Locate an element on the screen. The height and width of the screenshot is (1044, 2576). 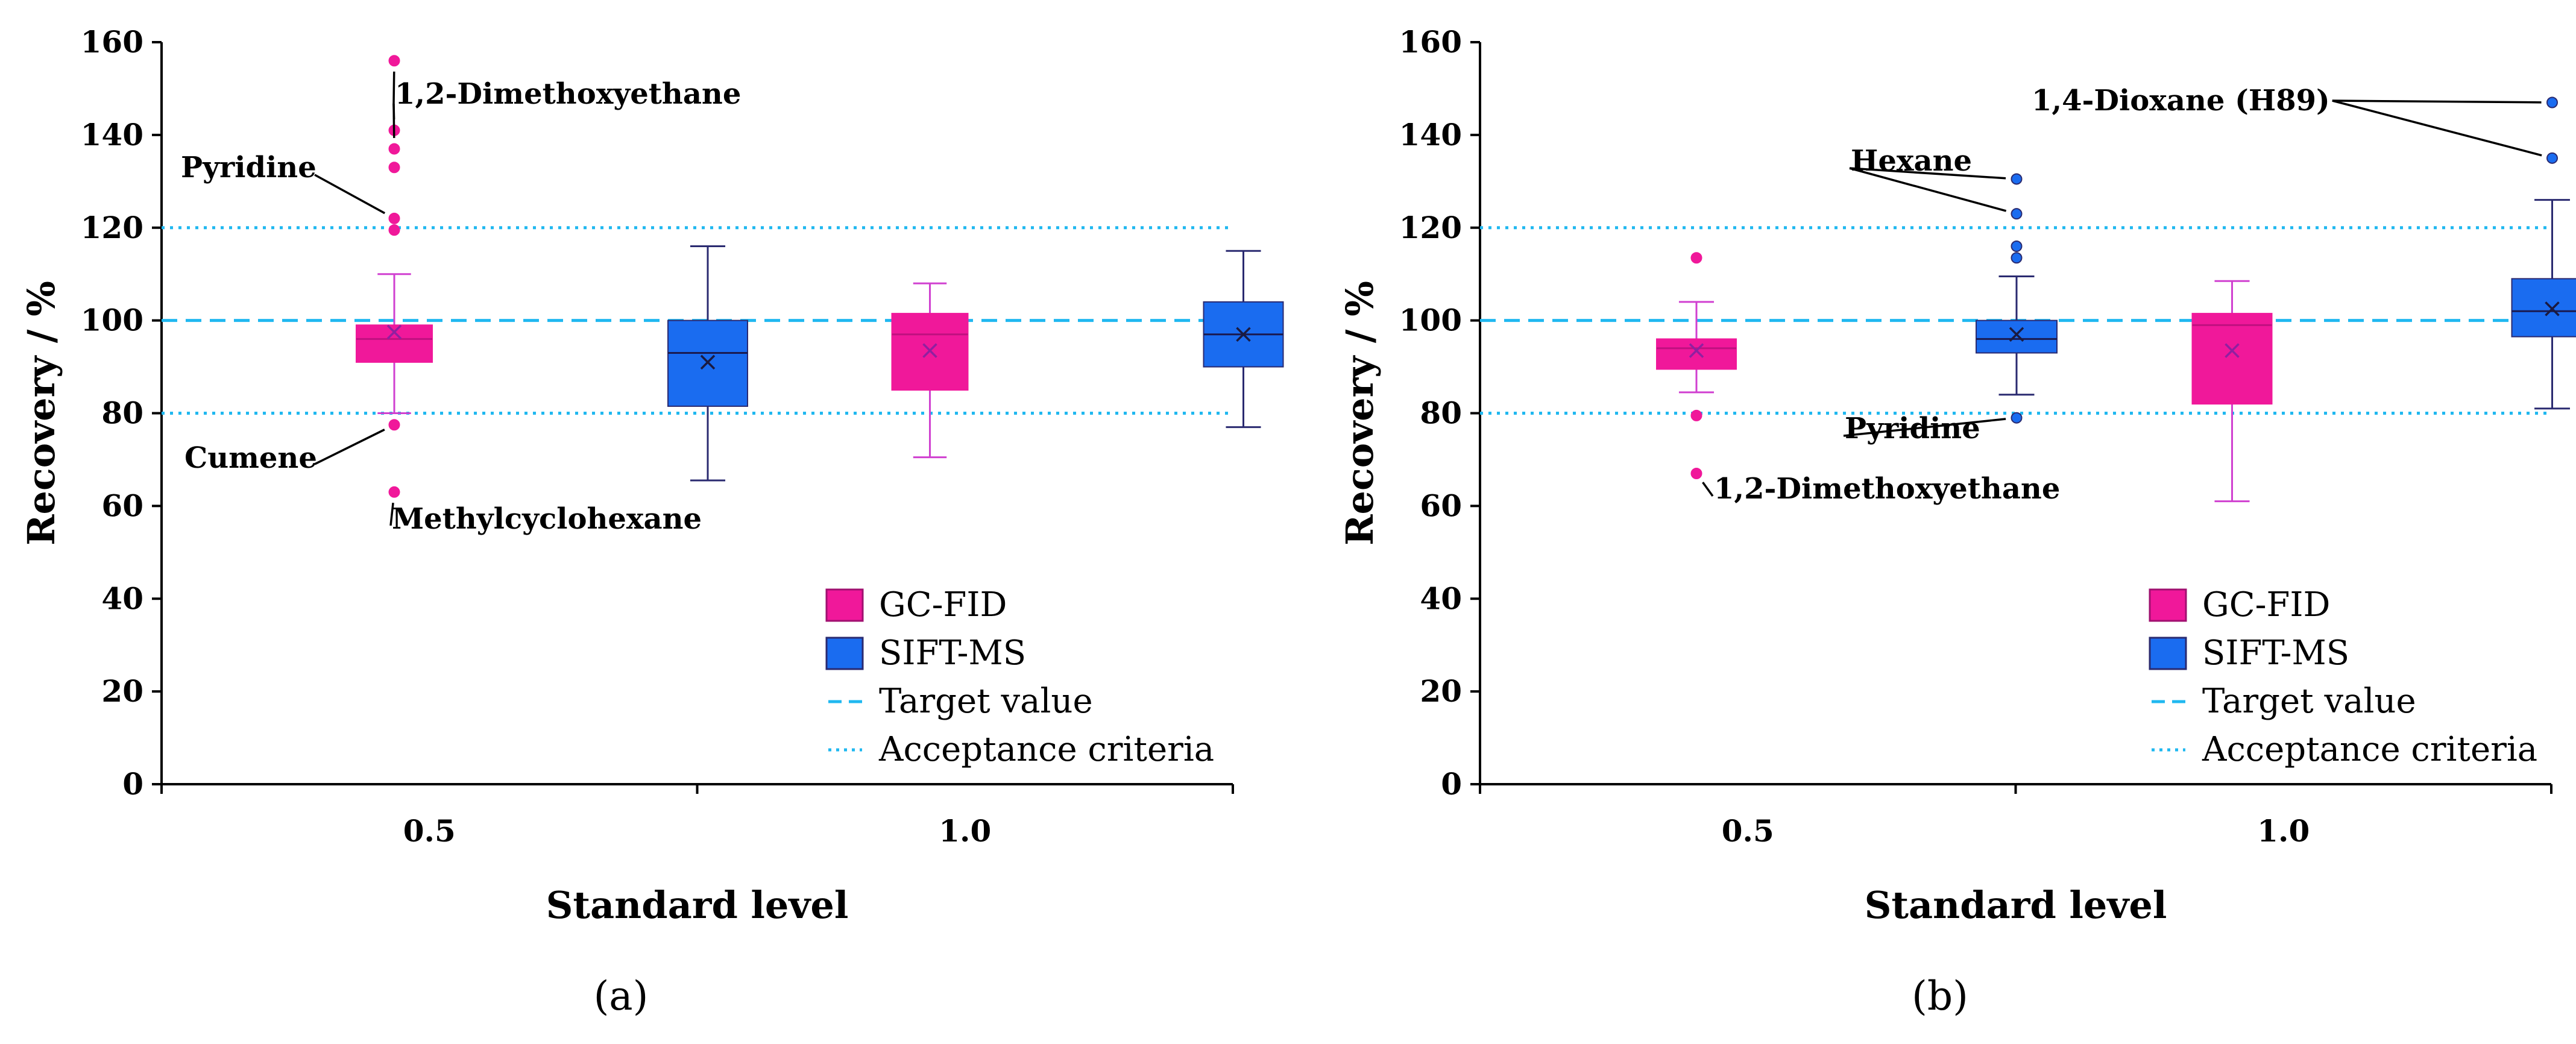
annotation-2: 1,2-Dimethoxyethane is located at coordinates (1882, 489).